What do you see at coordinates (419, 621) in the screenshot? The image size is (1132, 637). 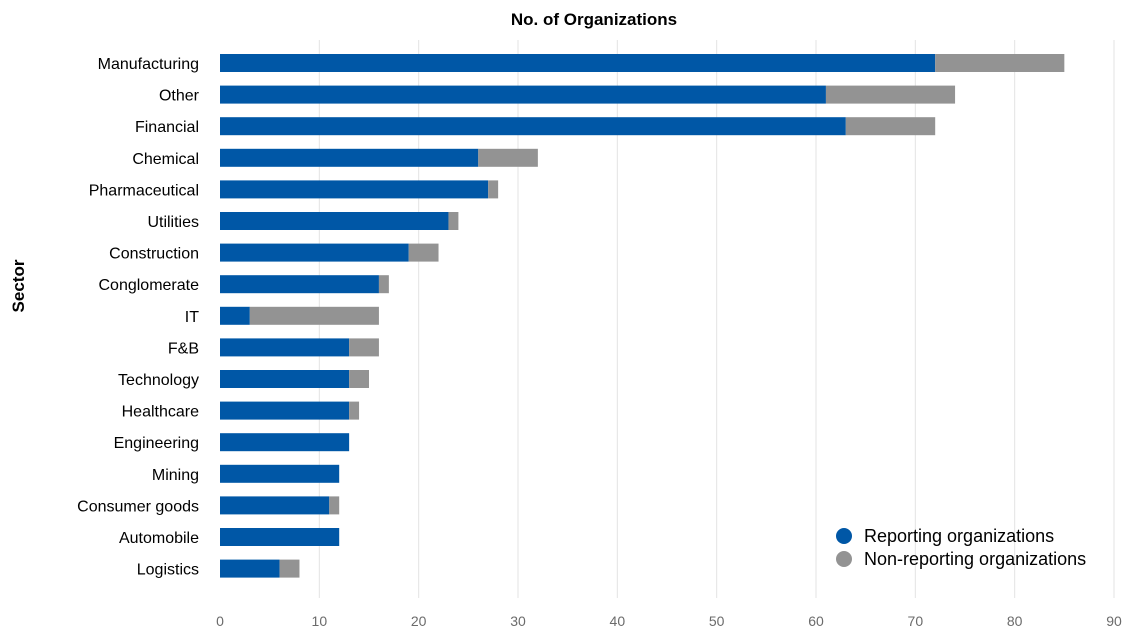 I see `x-tick-label: 20` at bounding box center [419, 621].